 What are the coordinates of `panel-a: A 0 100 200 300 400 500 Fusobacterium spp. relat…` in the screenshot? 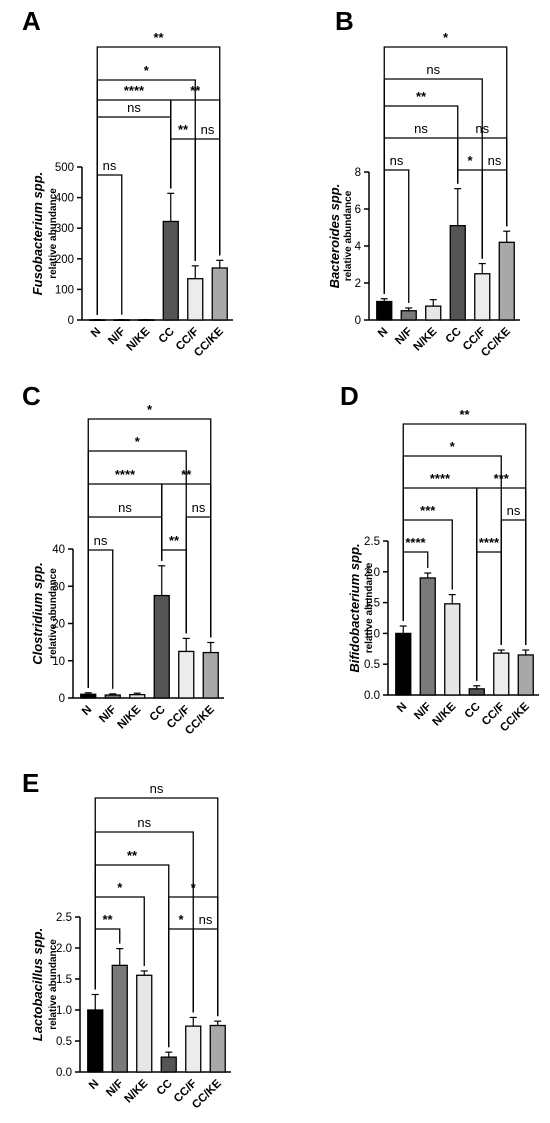 It's located at (127, 182).